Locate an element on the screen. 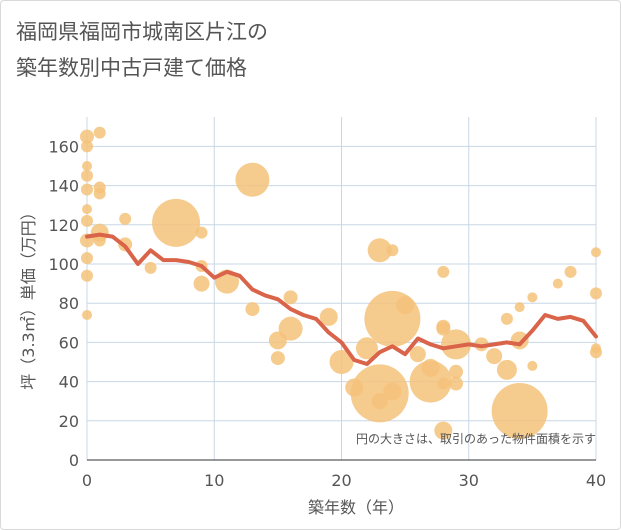 The height and width of the screenshot is (530, 621). chart-title: 福岡県福岡市城南区片江の 築年数別中古戸建て価格 is located at coordinates (142, 50).